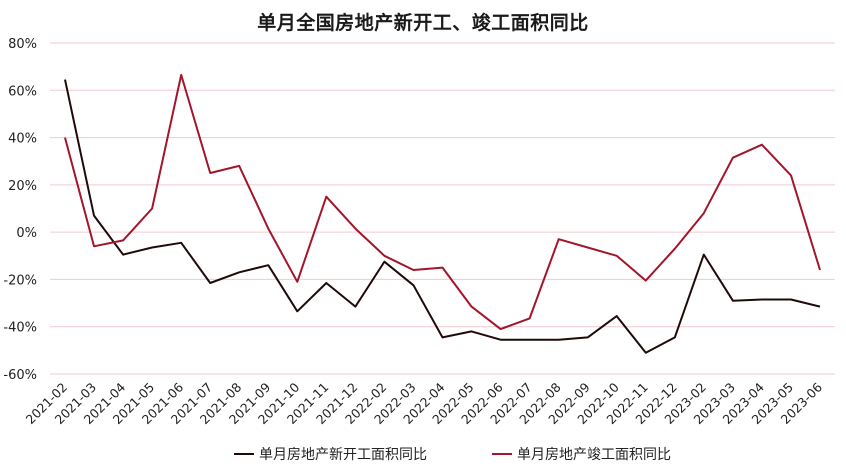 The width and height of the screenshot is (846, 476). What do you see at coordinates (502, 454) in the screenshot?
I see `legend-swatch-completions` at bounding box center [502, 454].